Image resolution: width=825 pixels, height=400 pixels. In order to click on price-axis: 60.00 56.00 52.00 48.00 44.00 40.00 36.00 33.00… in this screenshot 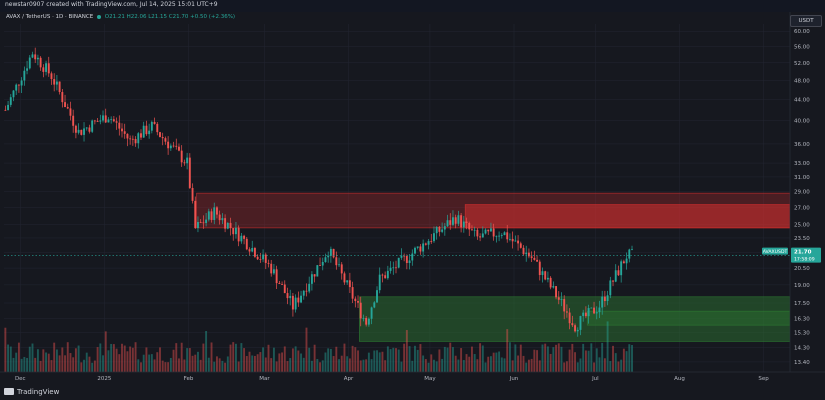, I will do `click(807, 193)`.